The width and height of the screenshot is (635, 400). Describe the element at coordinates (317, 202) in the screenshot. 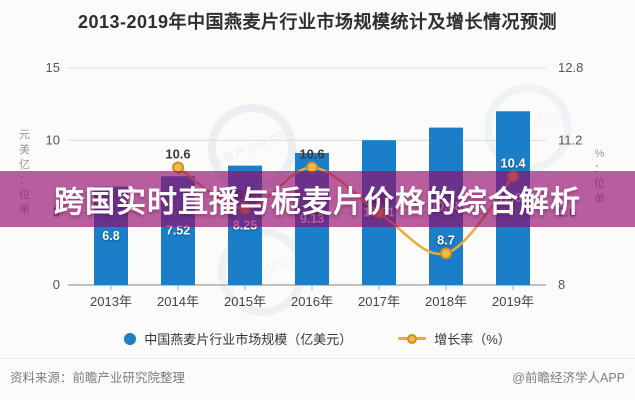

I see `overlay-banner-text: 跨国实时直播与栀麦片价格的综合解析` at that location.